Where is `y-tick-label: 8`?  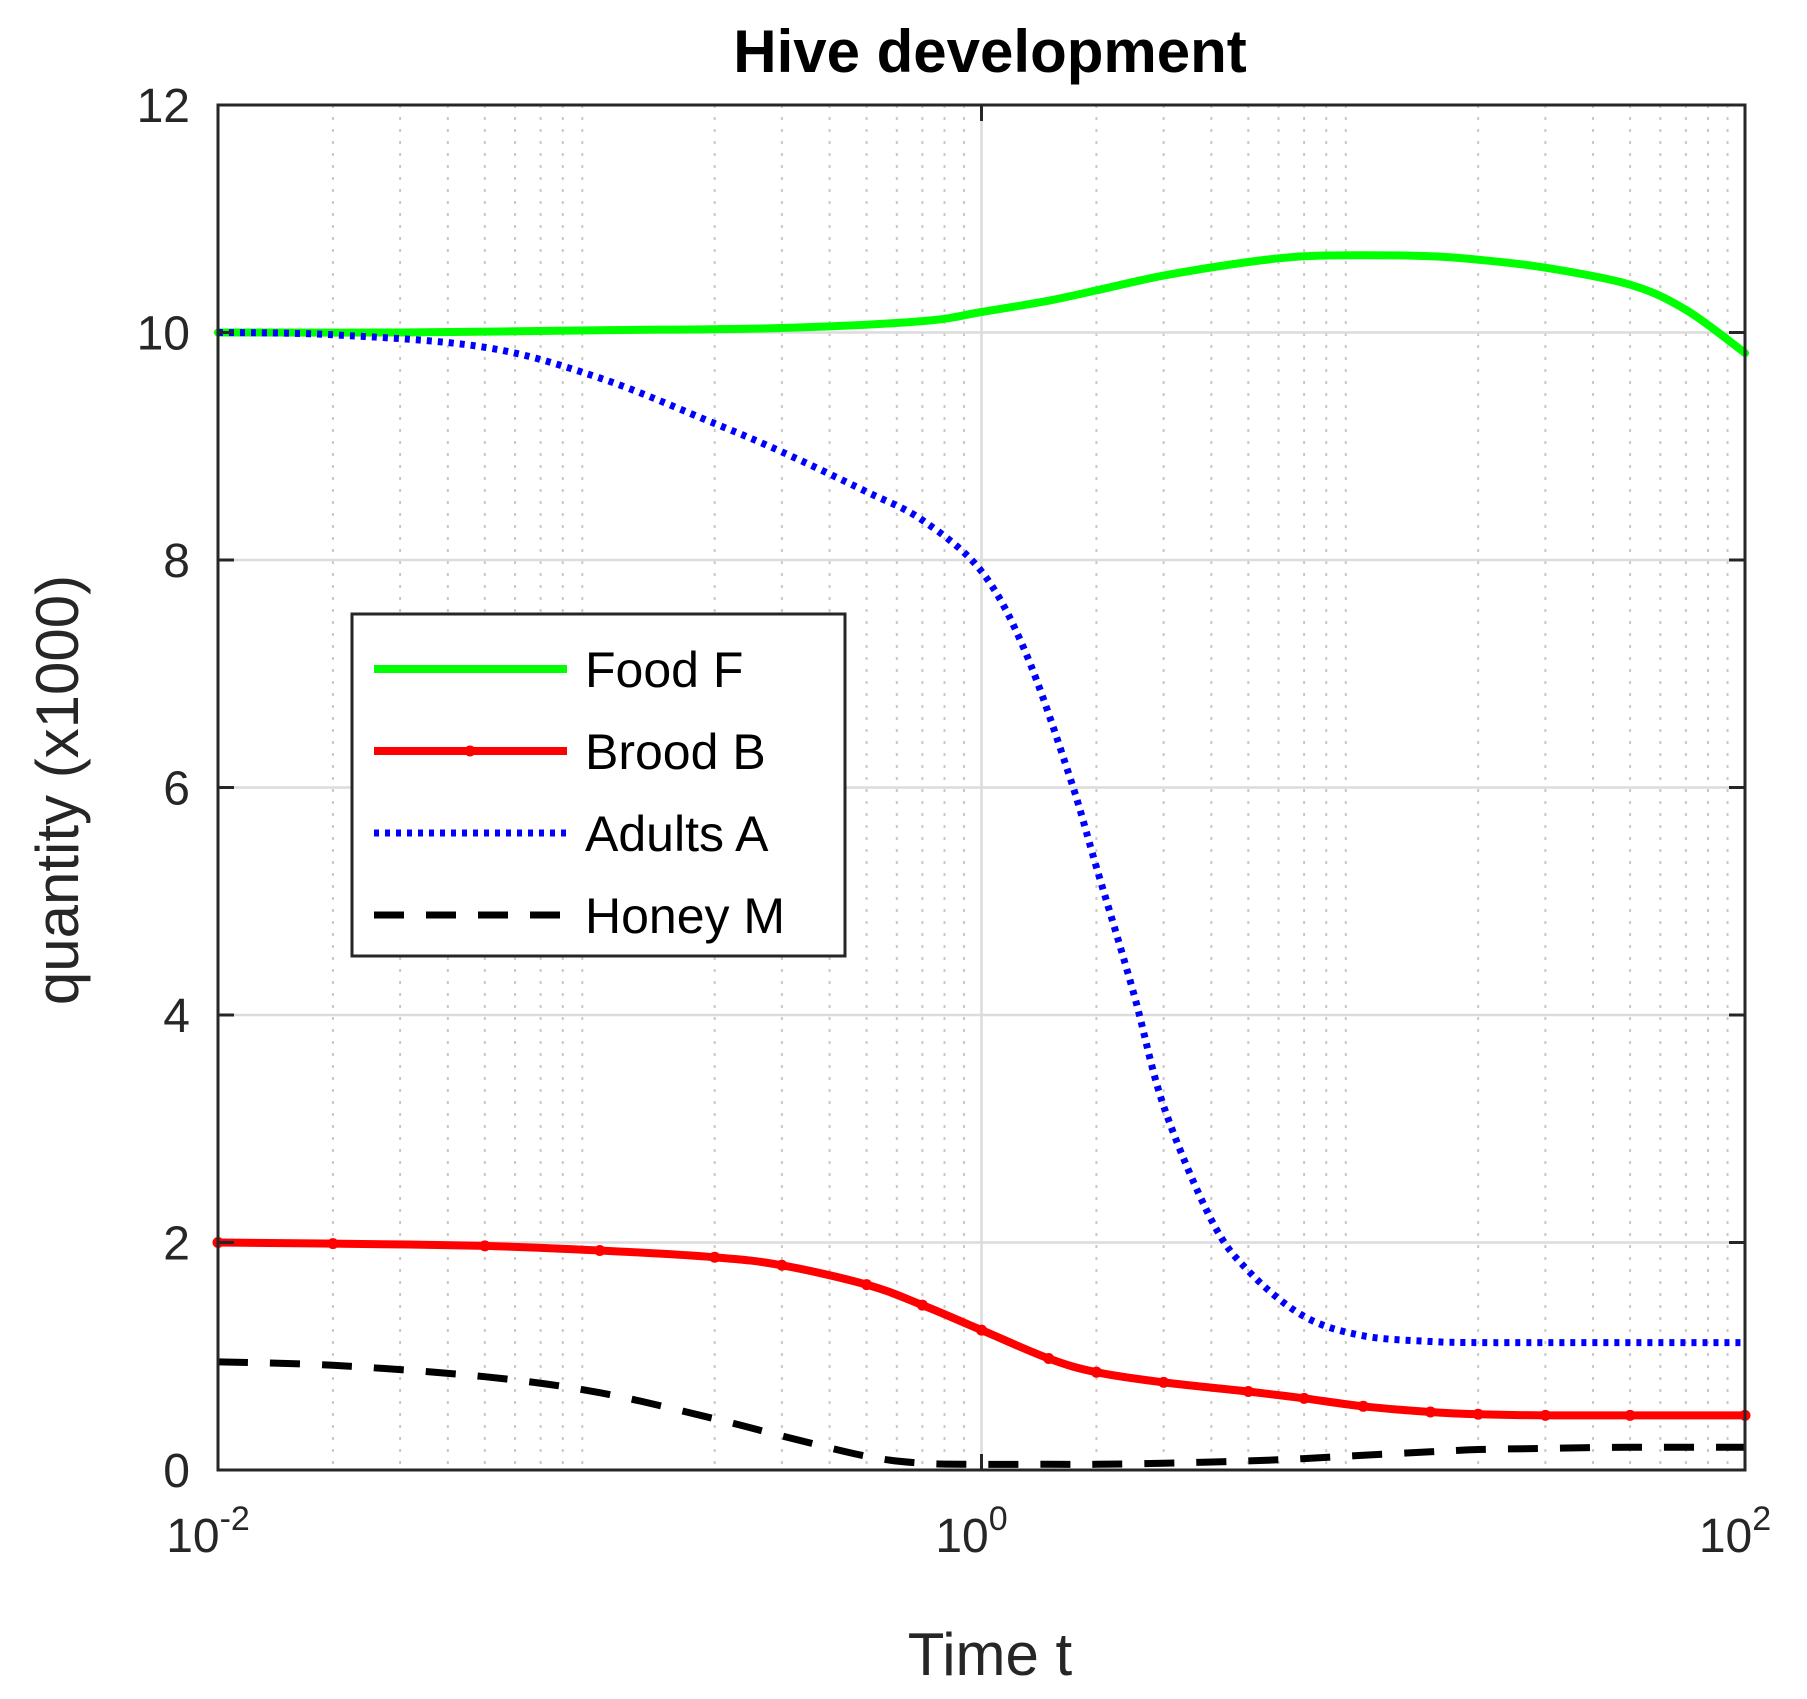 y-tick-label: 8 is located at coordinates (176, 561).